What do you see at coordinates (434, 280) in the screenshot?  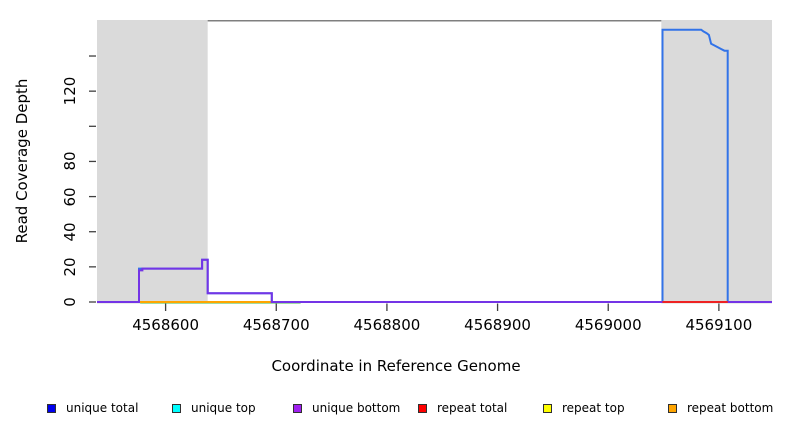 I see `series-unique-bottom` at bounding box center [434, 280].